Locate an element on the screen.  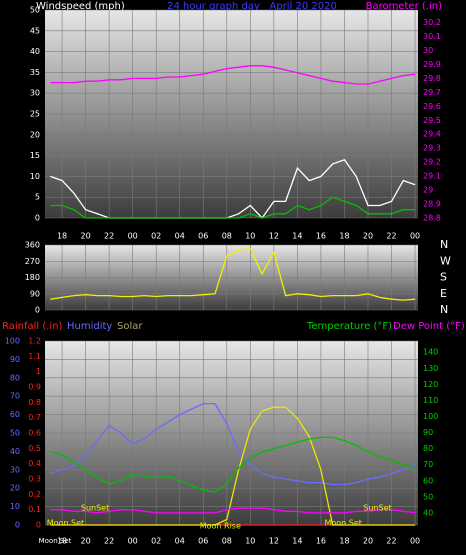
y3-tick-label: 0.9 is located at coordinates (34, 387).